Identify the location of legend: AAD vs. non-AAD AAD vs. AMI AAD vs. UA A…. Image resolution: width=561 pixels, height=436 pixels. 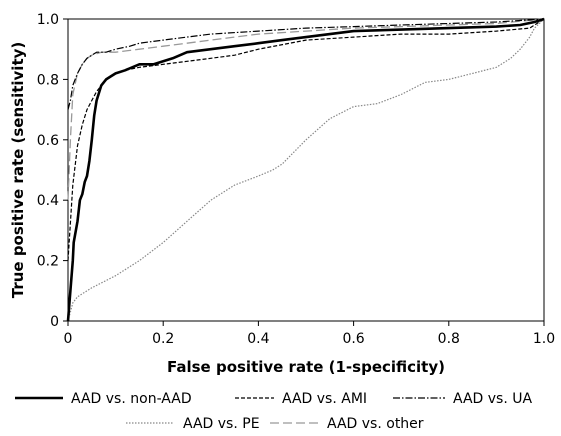
(274, 411).